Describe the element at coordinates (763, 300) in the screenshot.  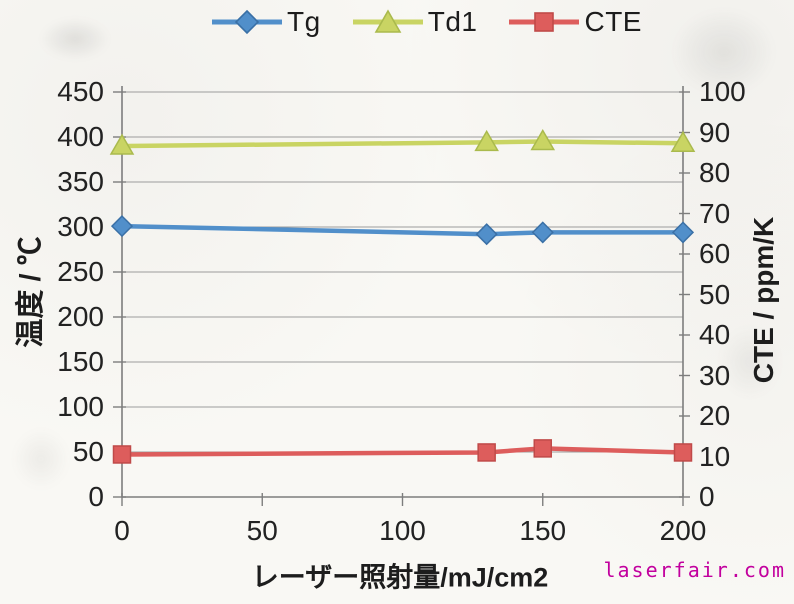
I see `y-right-axis-title: CTE / ppm/K` at that location.